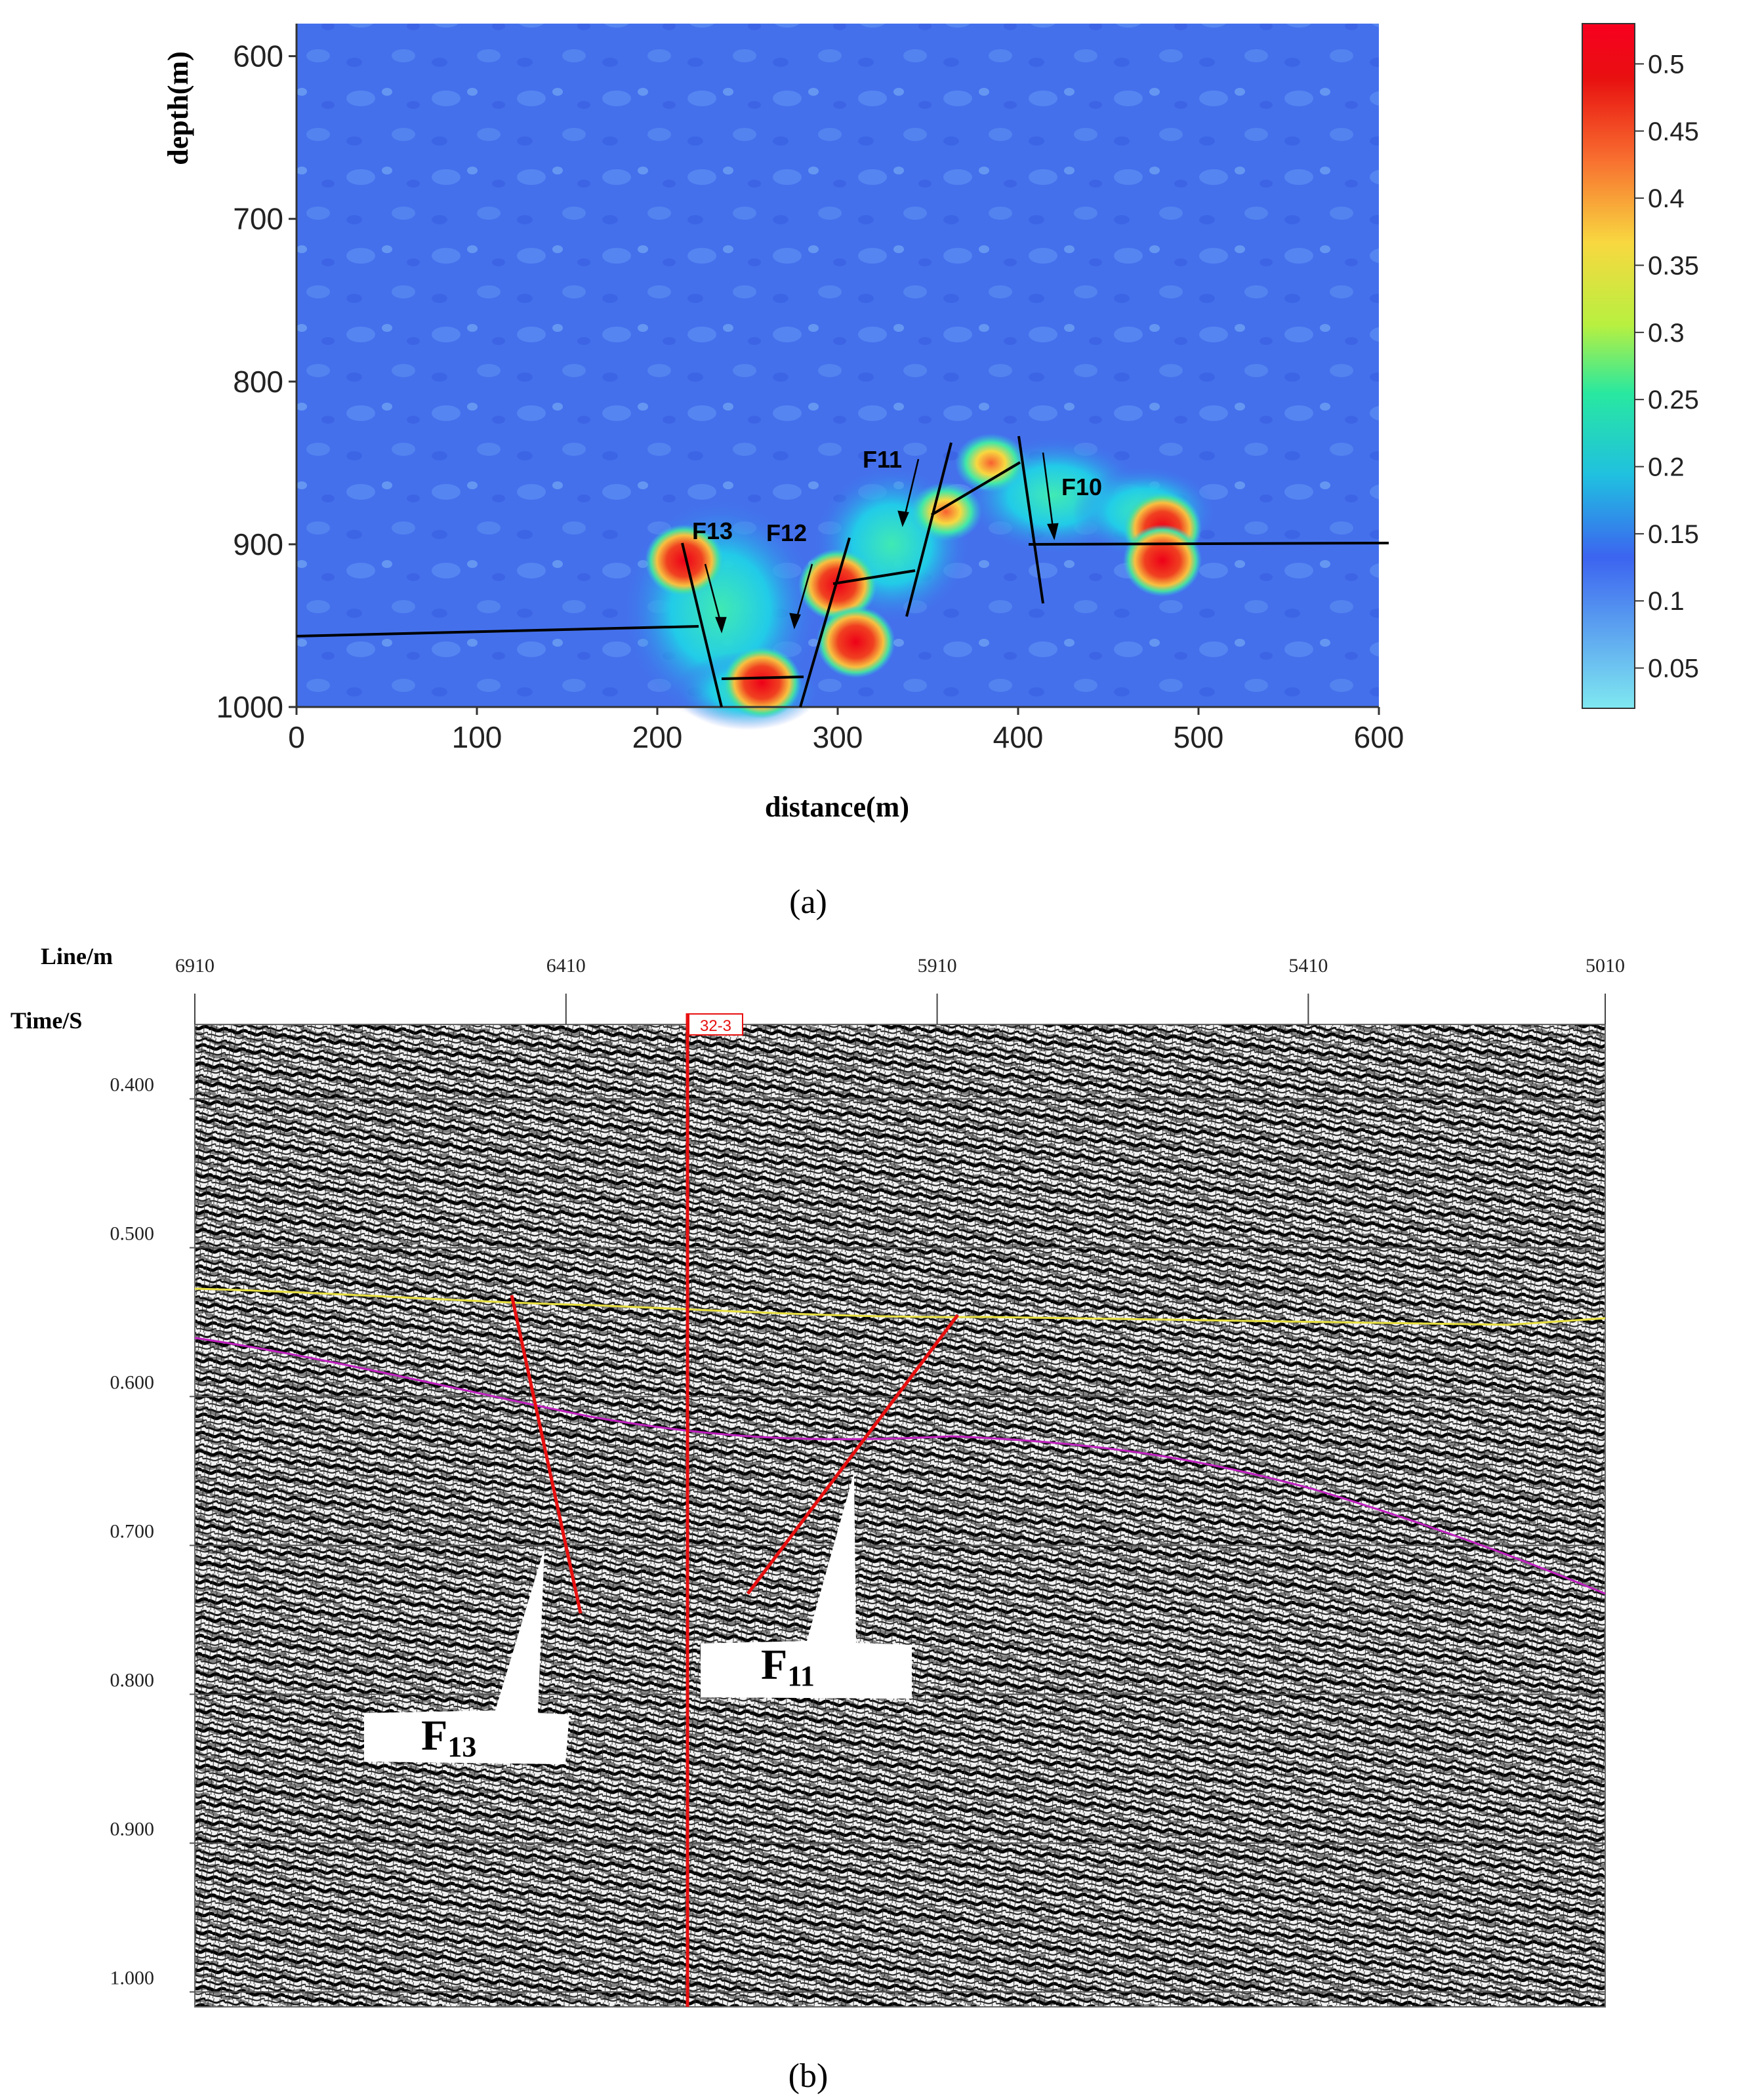 The height and width of the screenshot is (2100, 1741). I want to click on colorbar-tick-label: 0.15, so click(1673, 534).